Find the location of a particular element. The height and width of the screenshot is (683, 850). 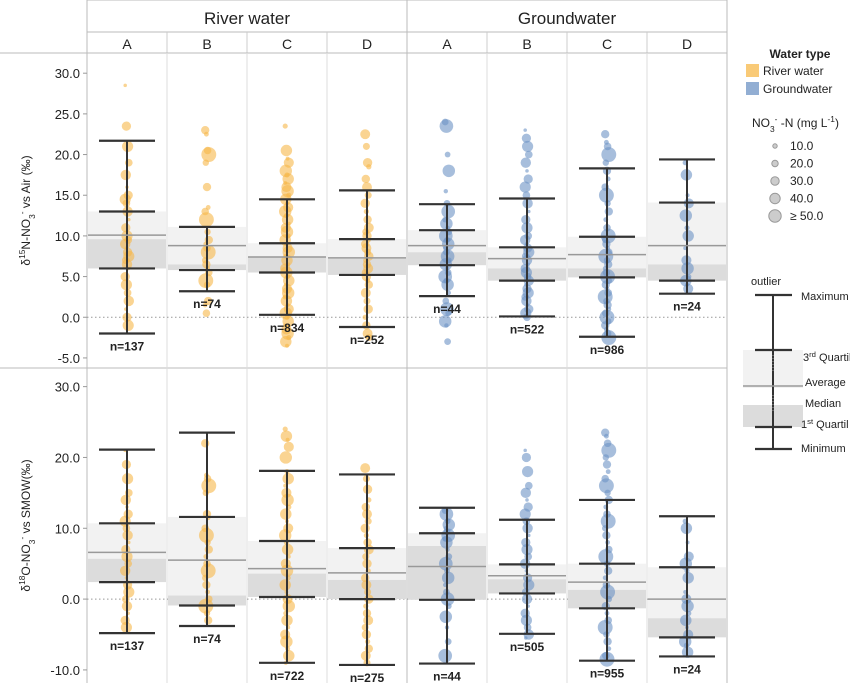

legend-label: Groundwater is located at coordinates (797, 89).